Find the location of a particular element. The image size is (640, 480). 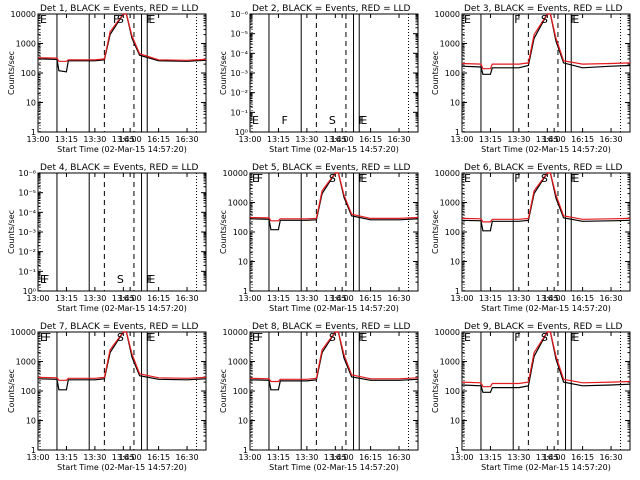

panel-title: Det 8, BLACK = Events, RED = LLD is located at coordinates (331, 327).